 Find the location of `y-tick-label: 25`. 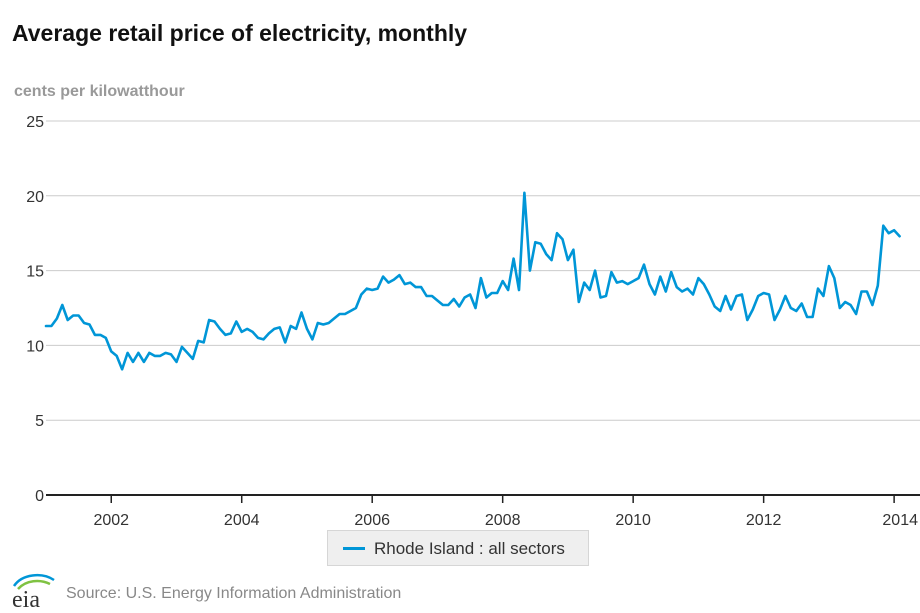

y-tick-label: 25 is located at coordinates (35, 122).